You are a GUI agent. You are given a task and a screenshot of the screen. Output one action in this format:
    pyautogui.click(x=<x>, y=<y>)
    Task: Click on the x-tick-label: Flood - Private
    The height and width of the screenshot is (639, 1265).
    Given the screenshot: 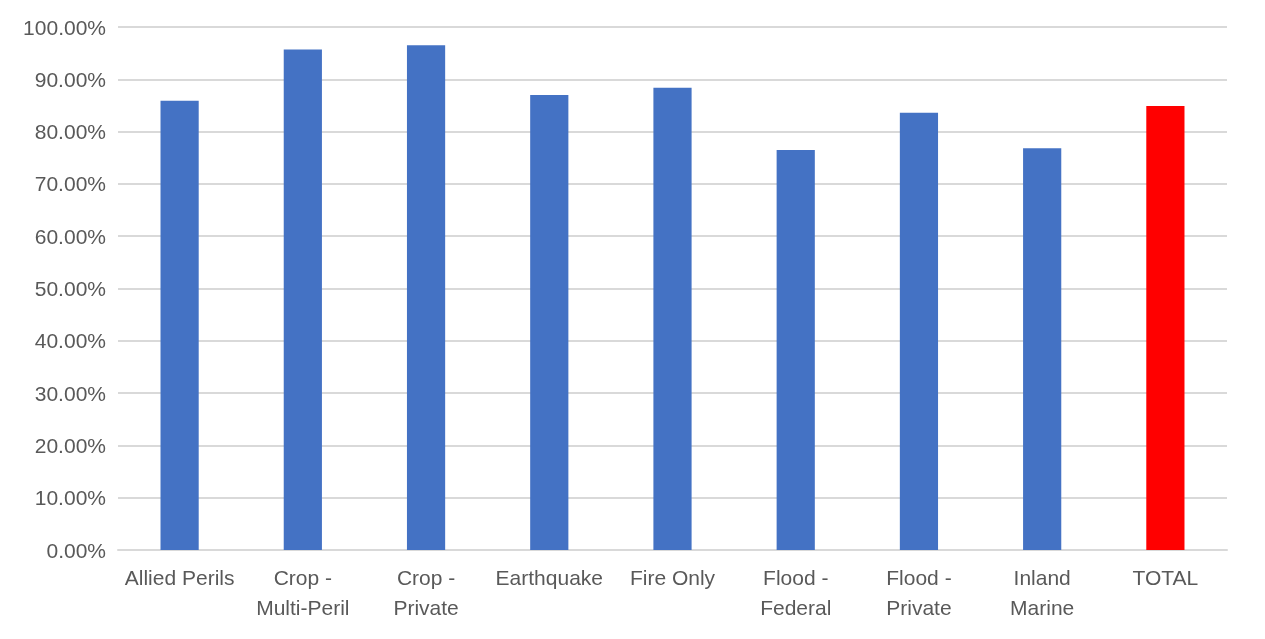 What is the action you would take?
    pyautogui.click(x=919, y=592)
    